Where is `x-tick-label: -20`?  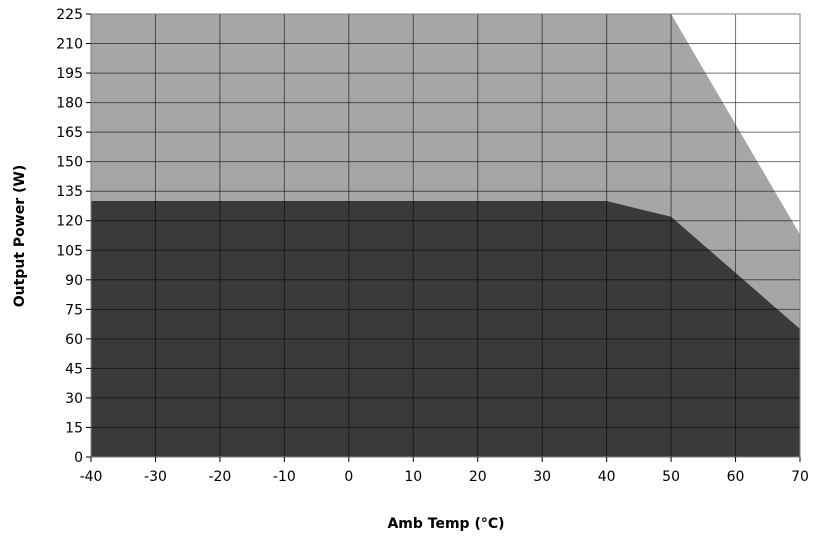
x-tick-label: -20 is located at coordinates (219, 477).